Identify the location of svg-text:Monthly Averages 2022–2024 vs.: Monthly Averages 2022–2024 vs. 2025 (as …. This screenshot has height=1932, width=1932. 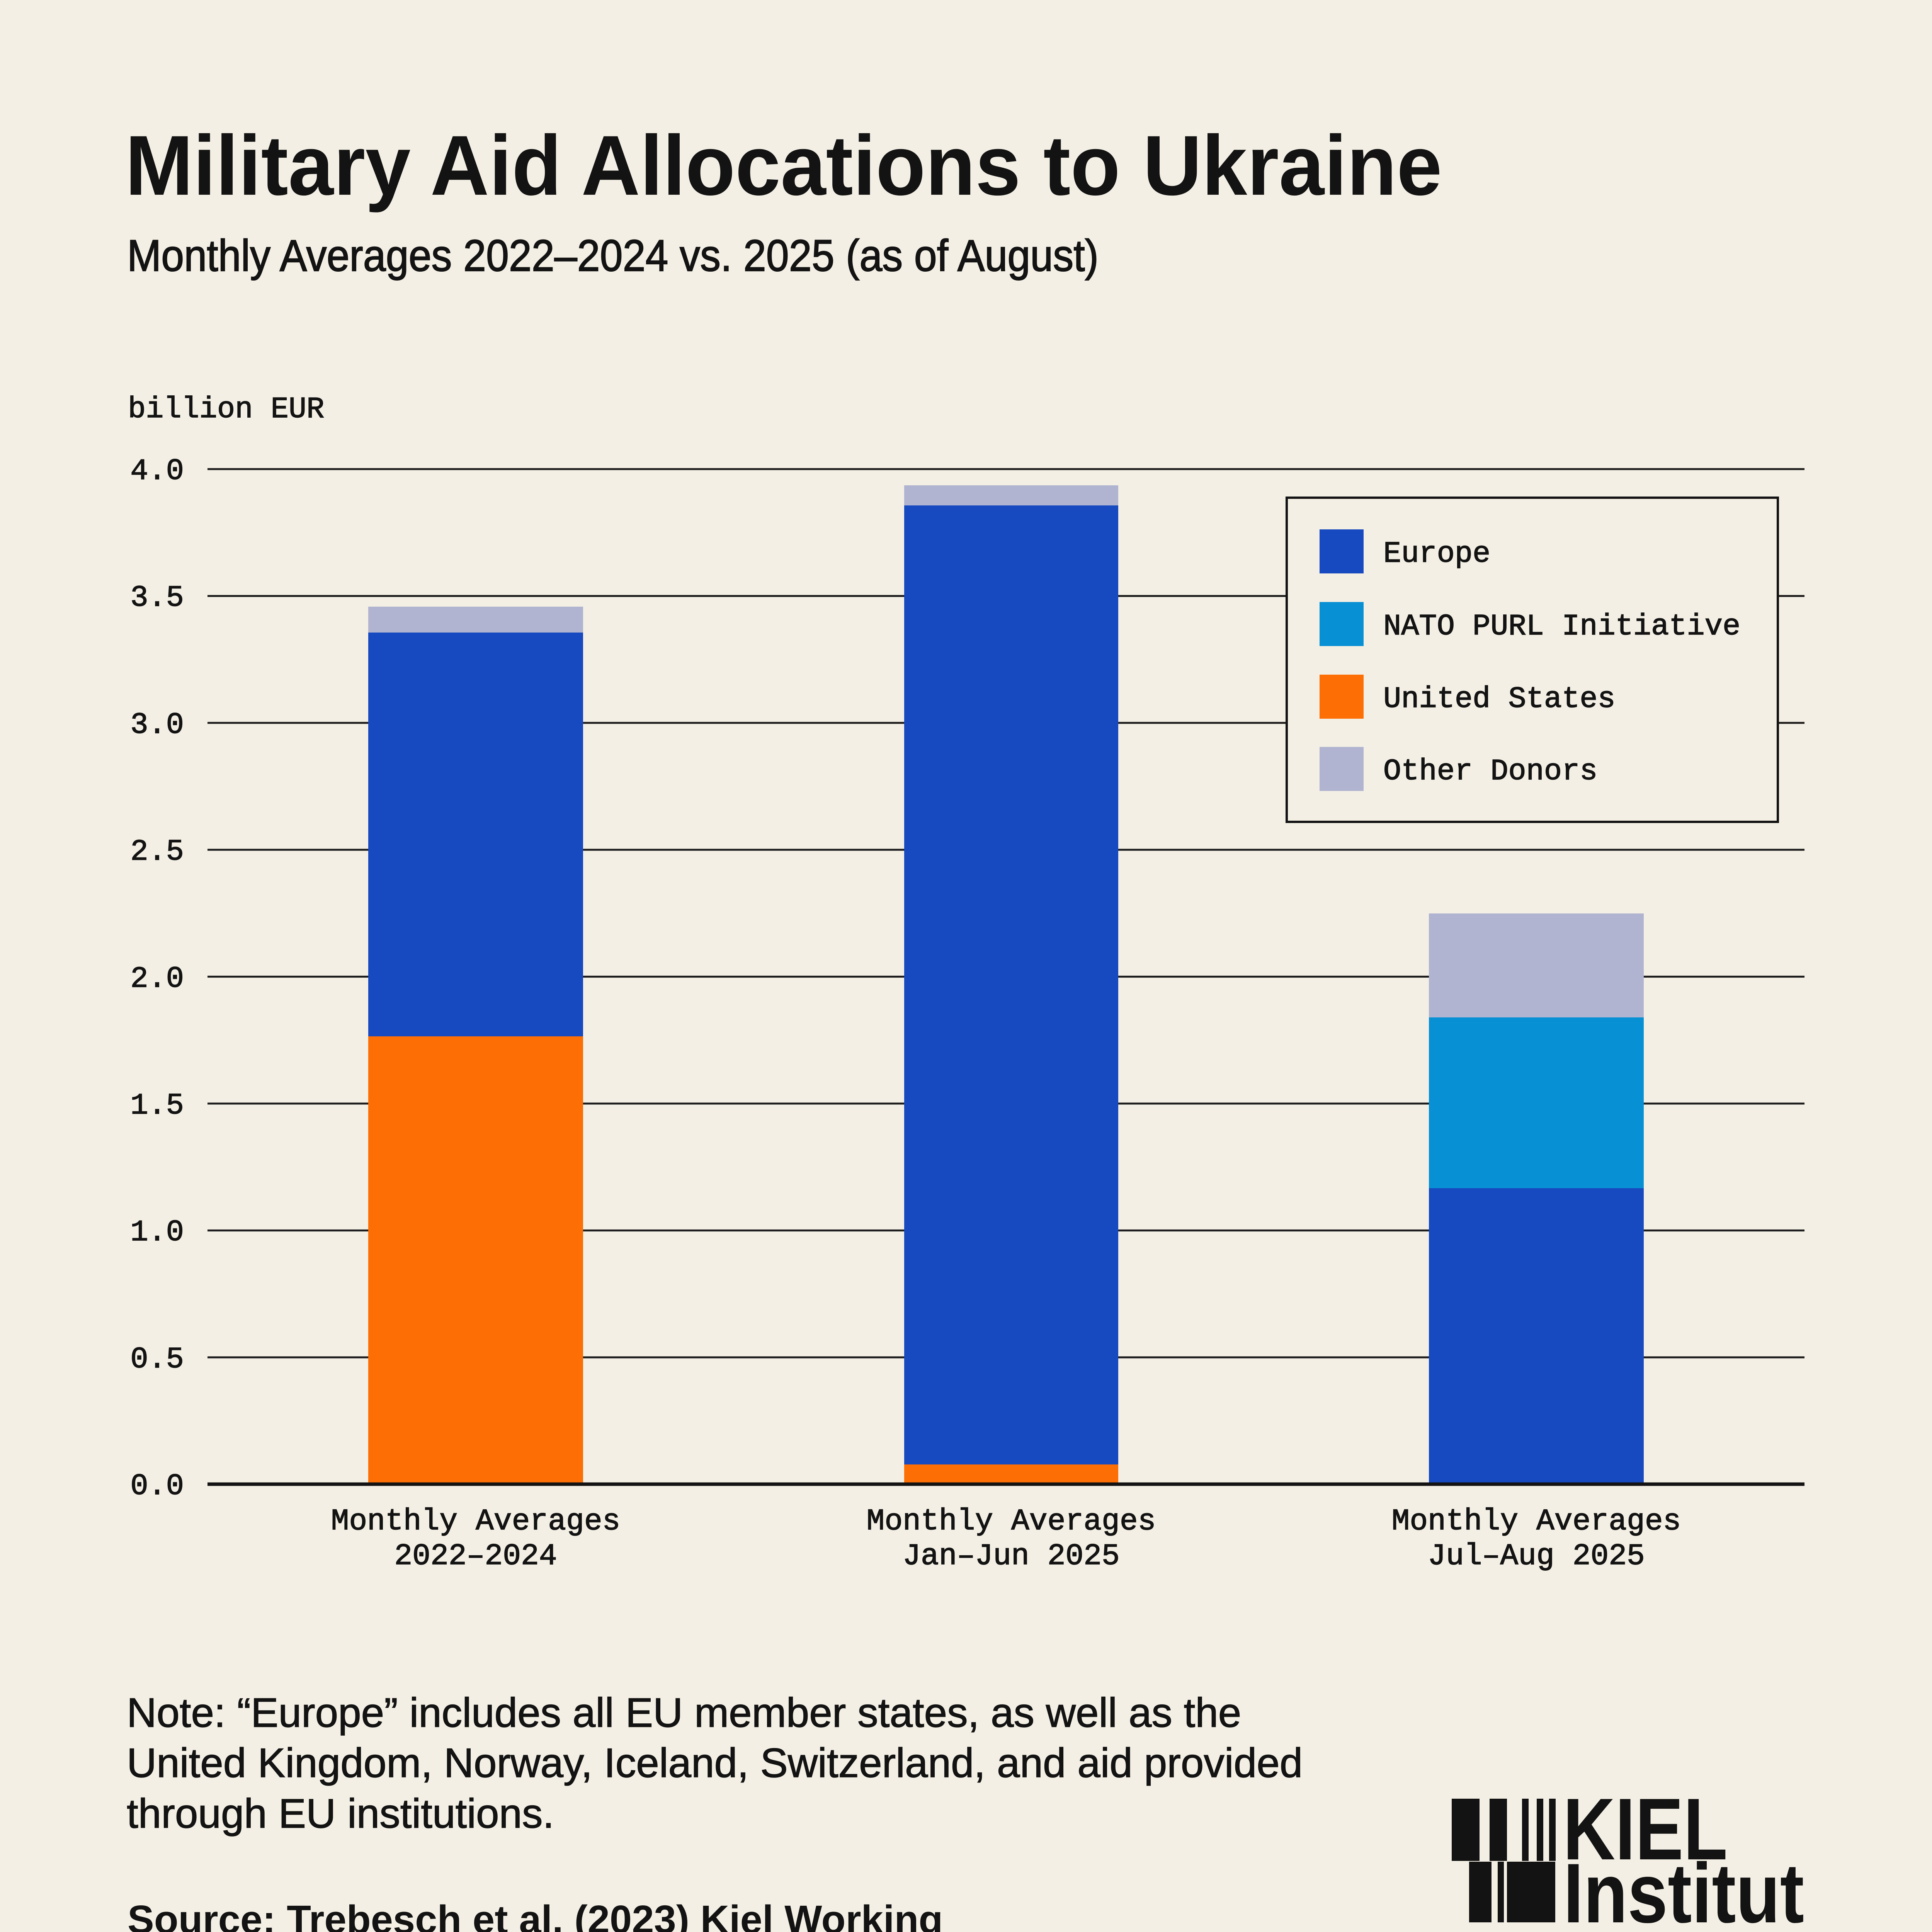
(613, 256).